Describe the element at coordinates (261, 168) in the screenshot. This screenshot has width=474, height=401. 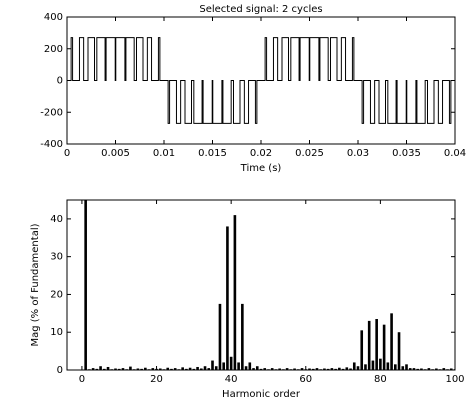
I see `x-axis-label: Time (s)` at that location.